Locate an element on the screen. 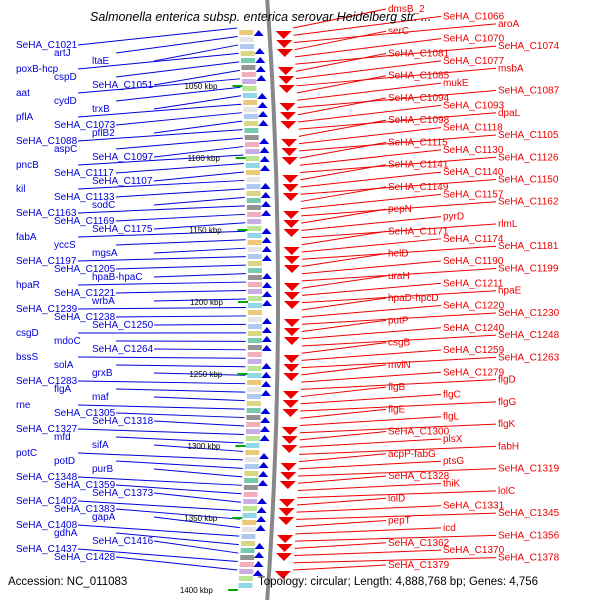 The height and width of the screenshot is (600, 600). right-gene-label: icd is located at coordinates (449, 528).